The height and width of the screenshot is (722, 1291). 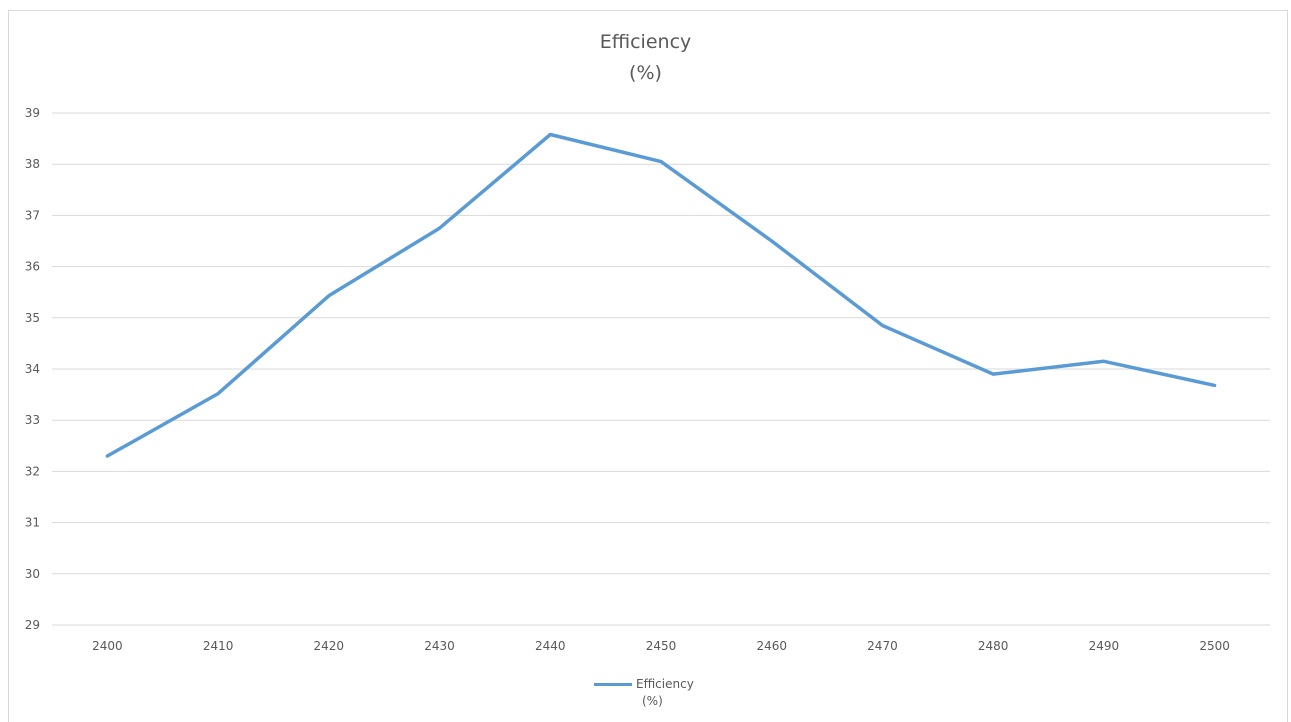 What do you see at coordinates (550, 646) in the screenshot?
I see `x-tick-label: 2440` at bounding box center [550, 646].